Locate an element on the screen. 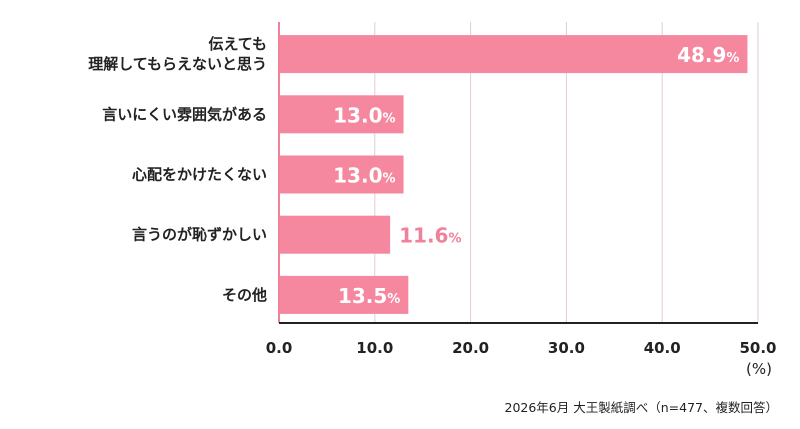 This screenshot has height=429, width=800. x-tick-label: 20.0 is located at coordinates (470, 348).